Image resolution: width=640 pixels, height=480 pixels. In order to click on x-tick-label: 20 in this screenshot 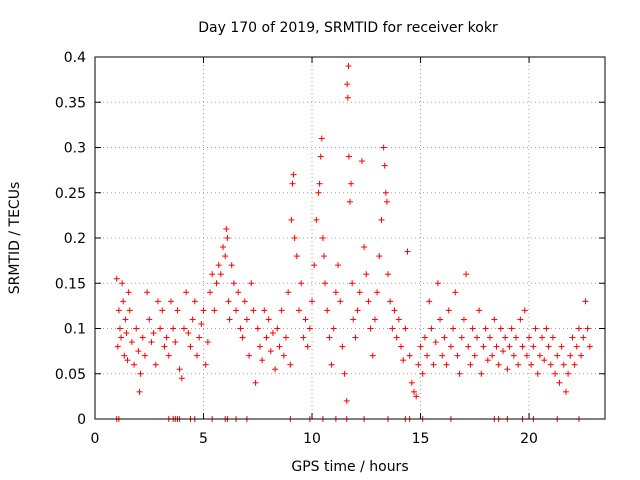, I will do `click(529, 439)`.